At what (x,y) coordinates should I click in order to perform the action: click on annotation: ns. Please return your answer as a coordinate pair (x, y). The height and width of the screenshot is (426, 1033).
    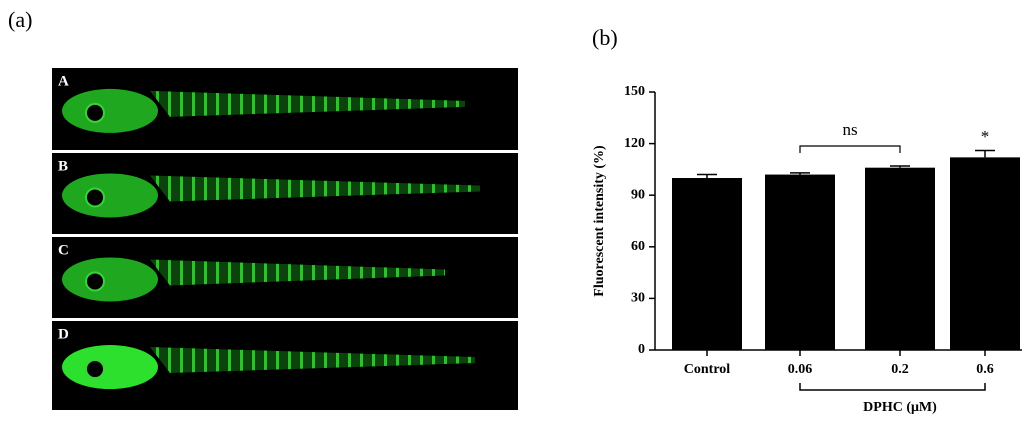
    Looking at the image, I should click on (849, 129).